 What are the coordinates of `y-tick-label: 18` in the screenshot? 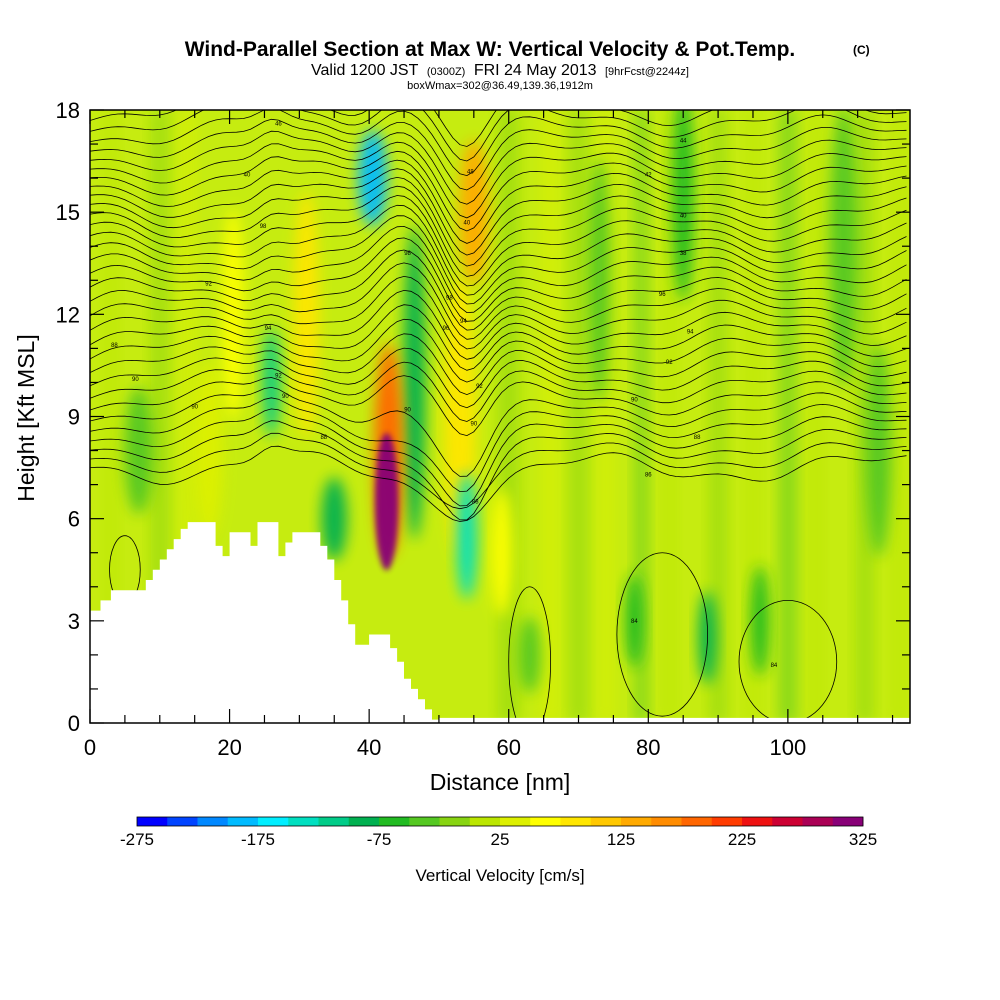 It's located at (68, 110).